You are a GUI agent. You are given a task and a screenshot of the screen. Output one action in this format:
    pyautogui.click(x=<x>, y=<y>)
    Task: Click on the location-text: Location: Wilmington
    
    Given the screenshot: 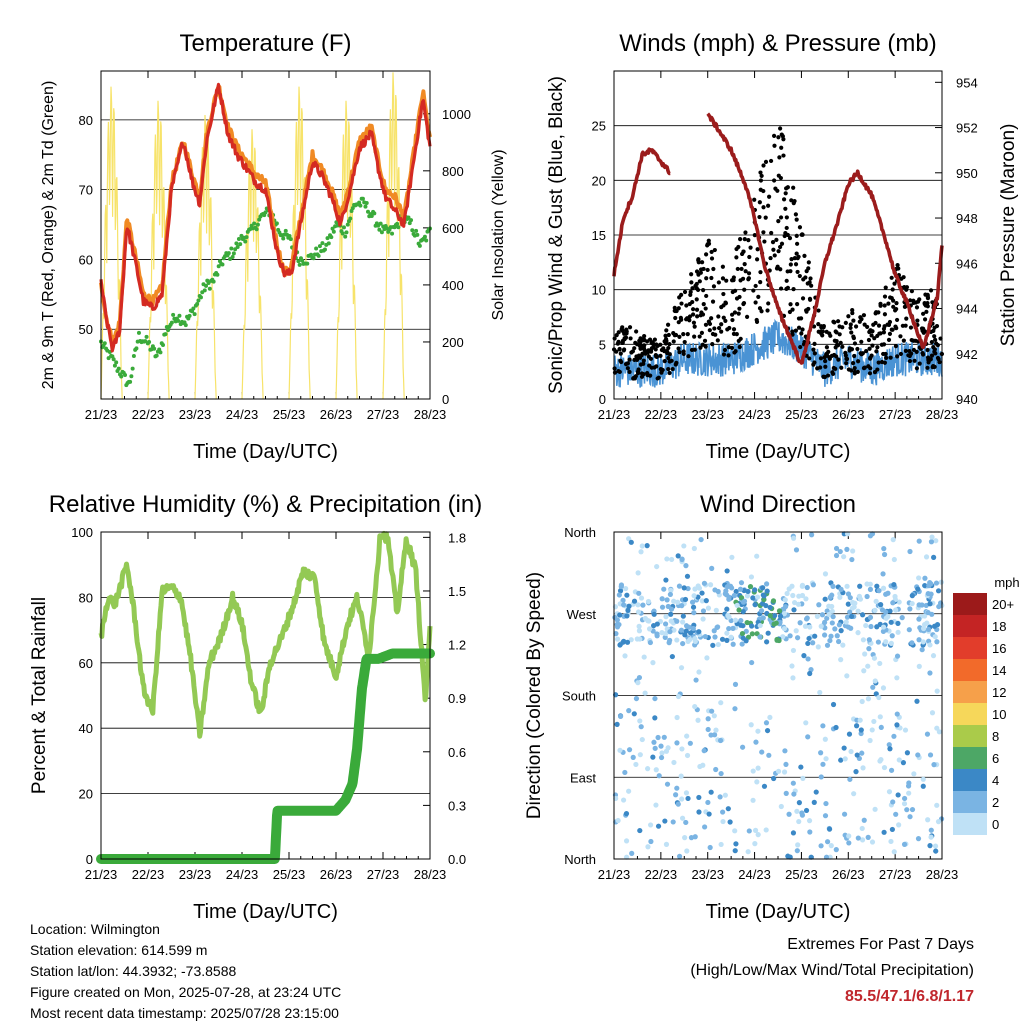 What is the action you would take?
    pyautogui.click(x=95, y=929)
    